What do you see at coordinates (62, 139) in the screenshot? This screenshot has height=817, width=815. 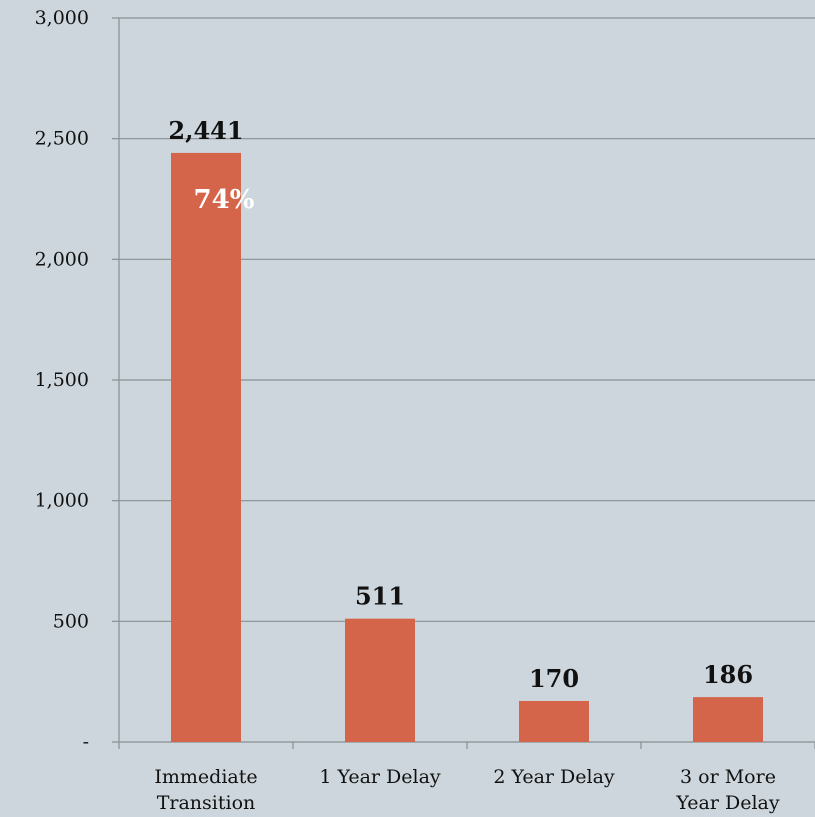 I see `y-tick-label: 2,500` at bounding box center [62, 139].